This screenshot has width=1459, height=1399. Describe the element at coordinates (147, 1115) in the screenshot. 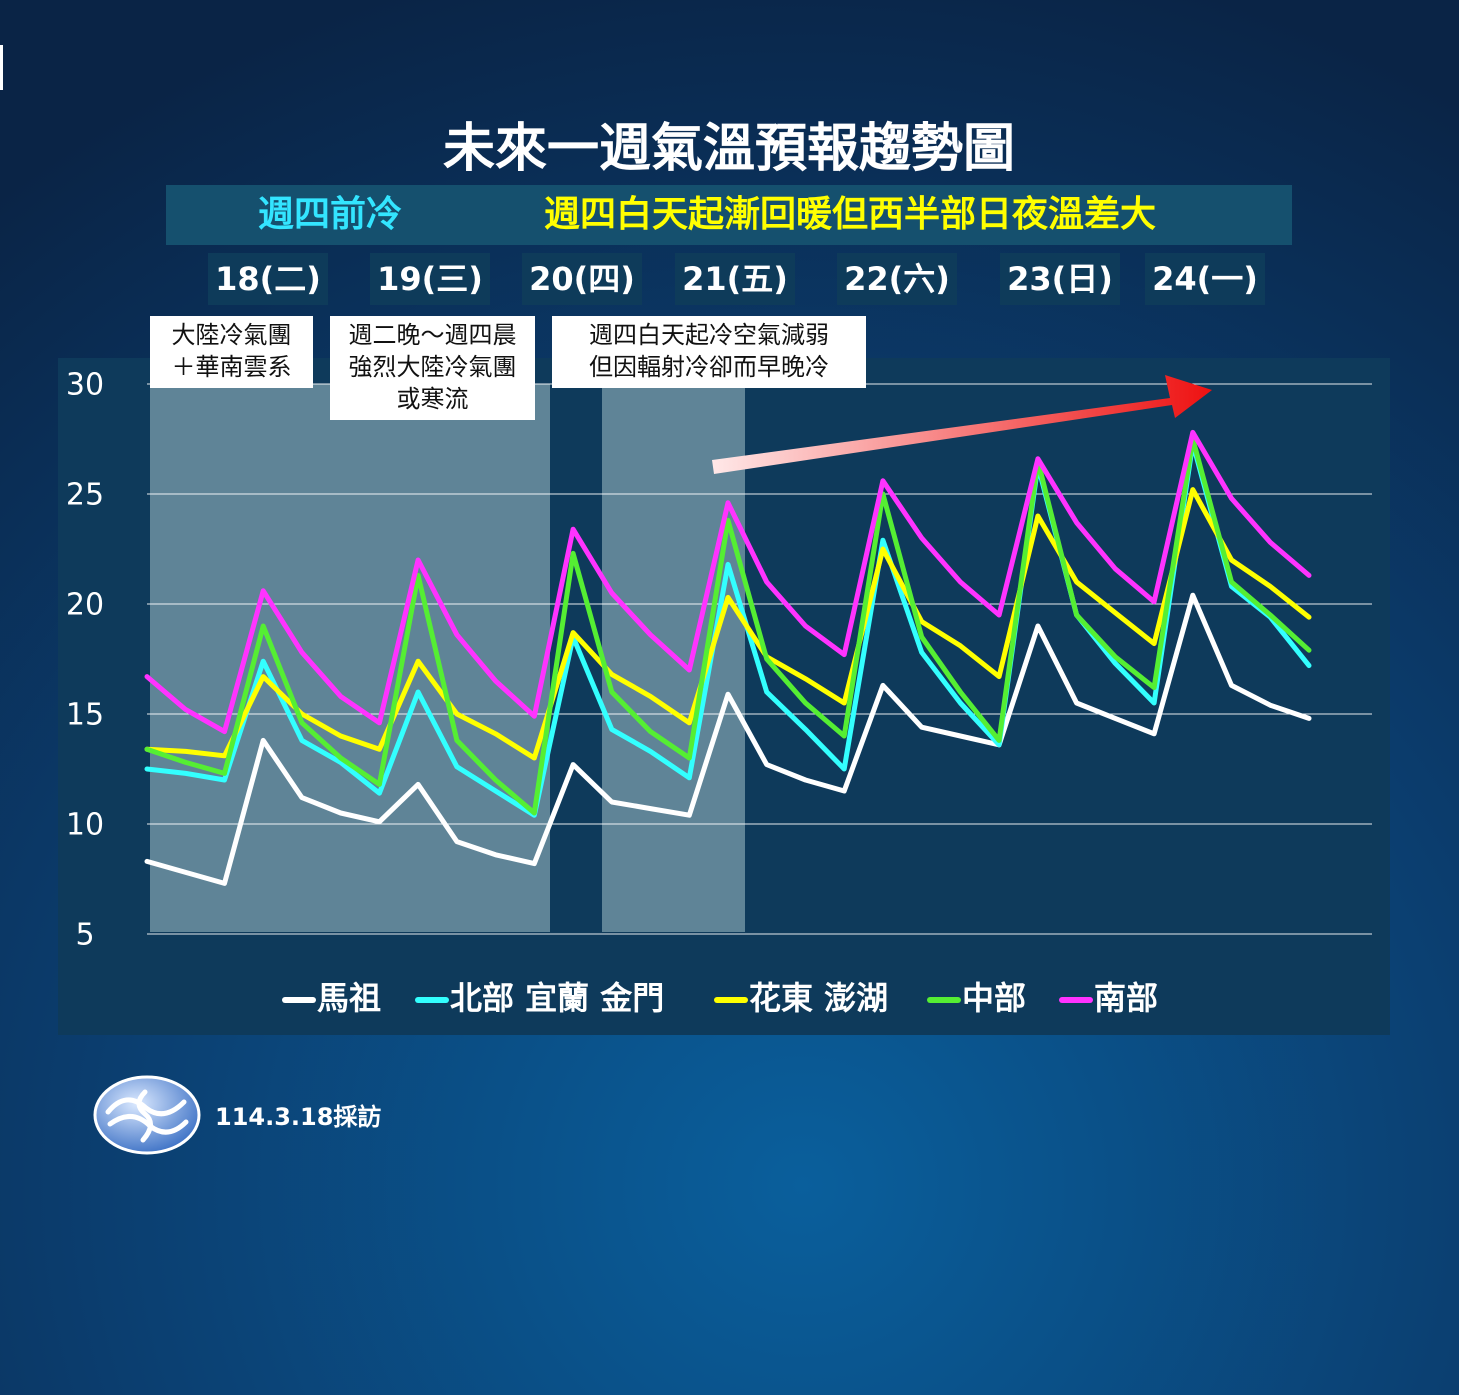

I see `logo` at that location.